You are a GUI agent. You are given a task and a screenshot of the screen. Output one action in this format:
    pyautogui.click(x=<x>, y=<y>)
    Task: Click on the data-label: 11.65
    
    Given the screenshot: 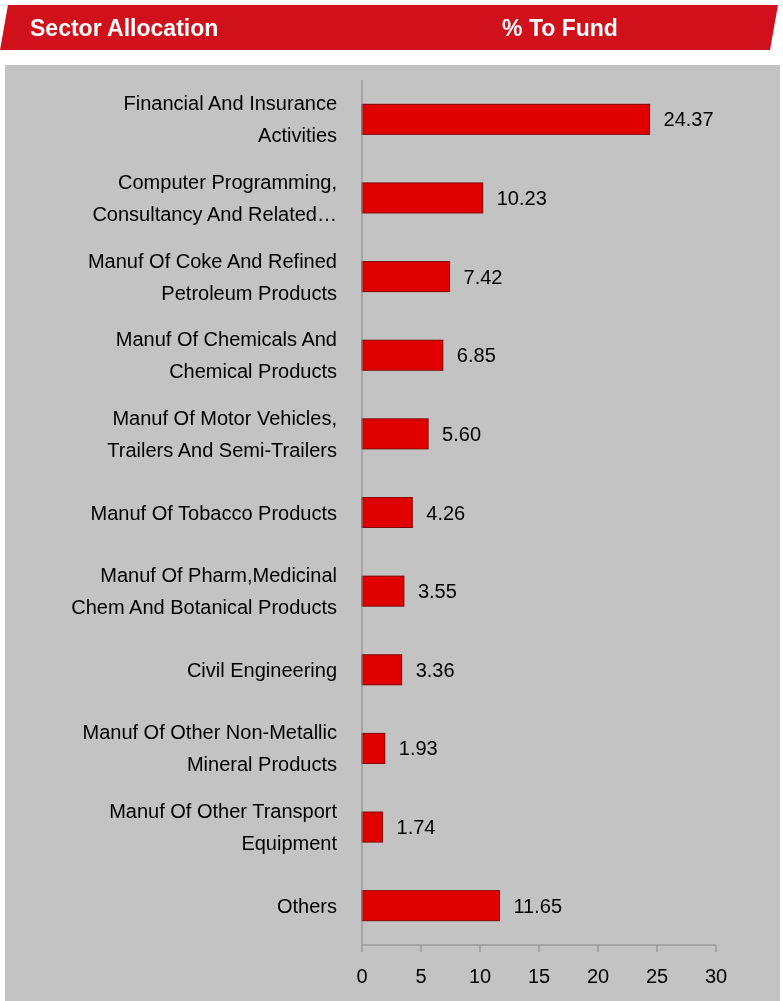 What is the action you would take?
    pyautogui.click(x=538, y=905)
    